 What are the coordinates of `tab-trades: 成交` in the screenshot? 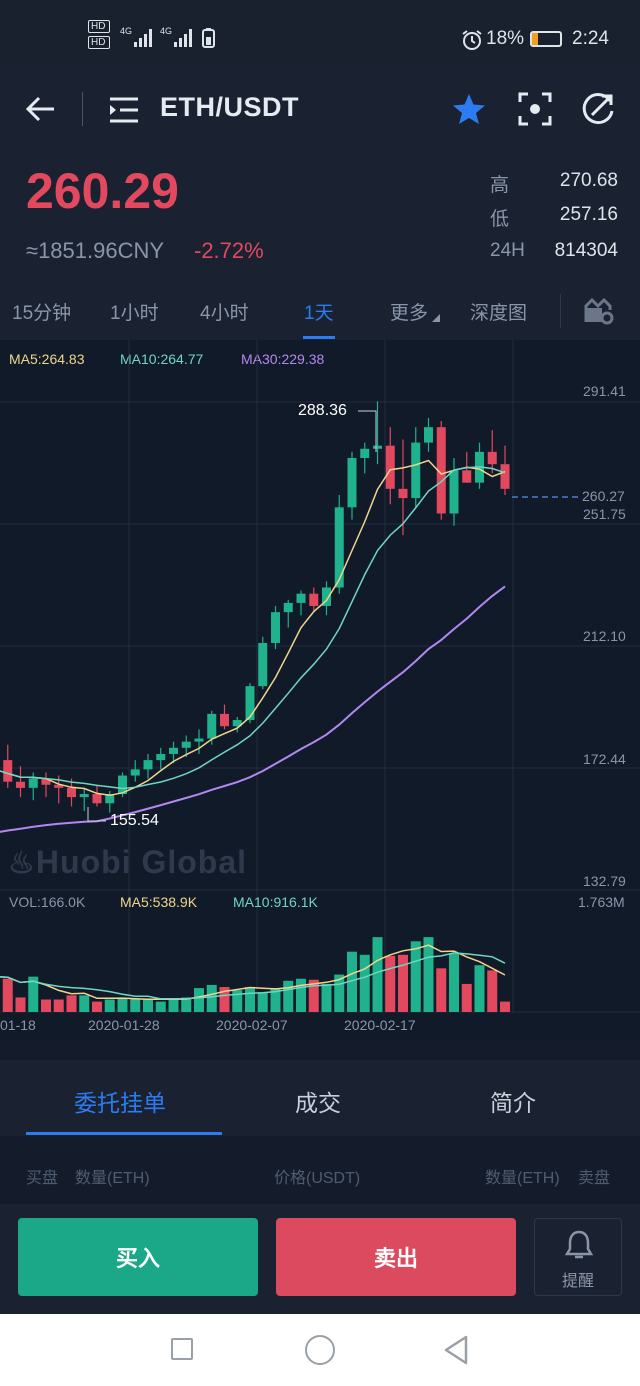 It's located at (318, 1103).